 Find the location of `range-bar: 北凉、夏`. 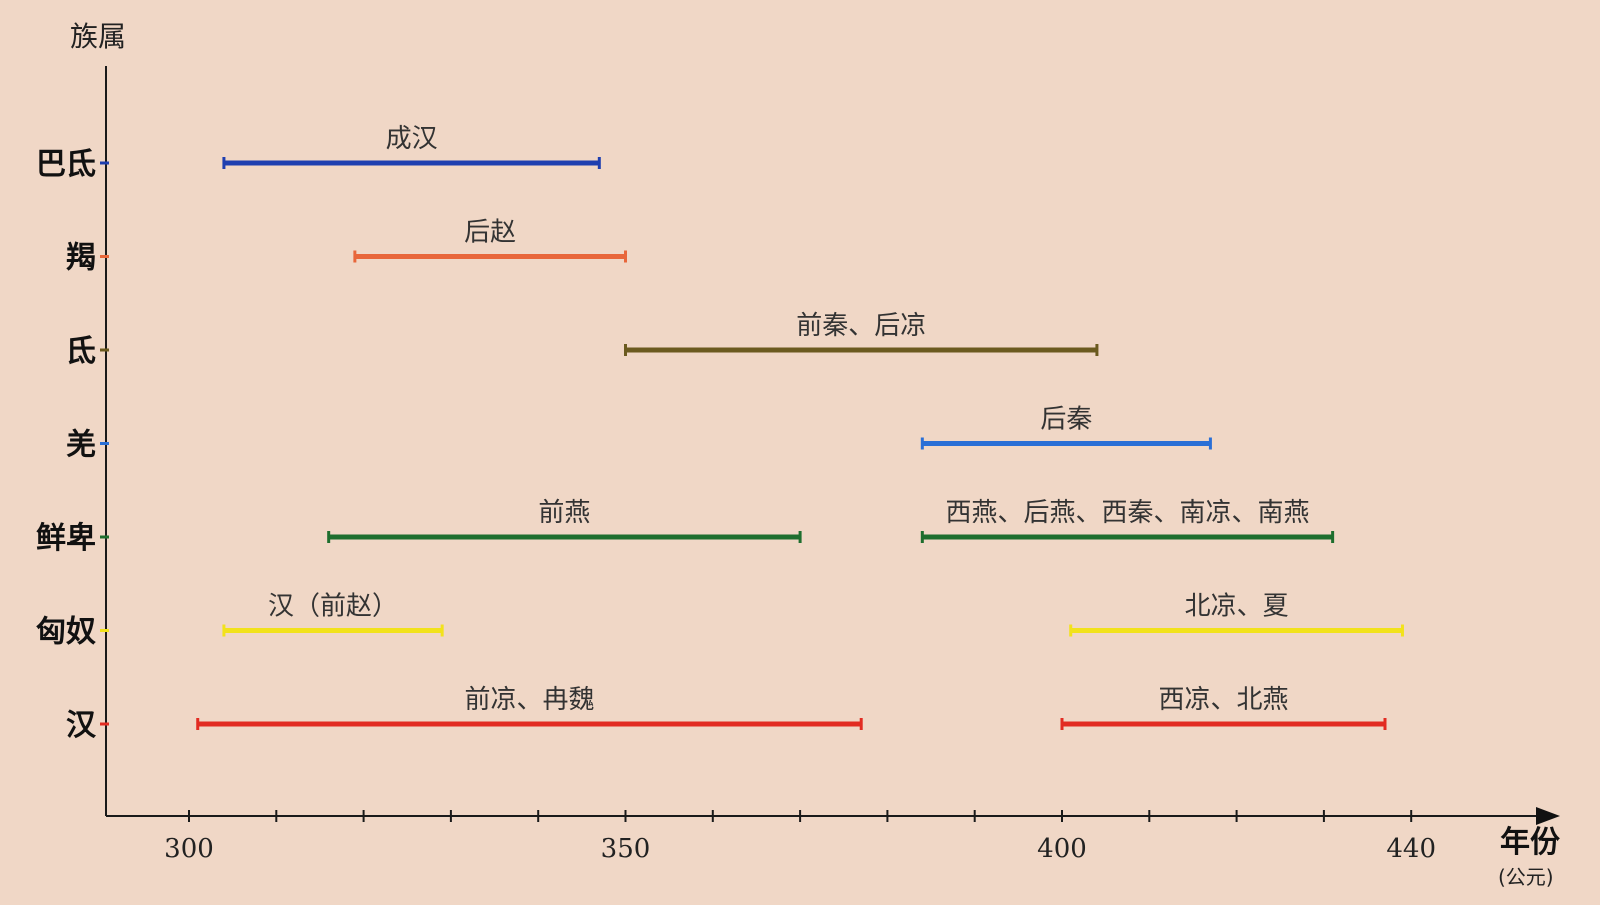

range-bar: 北凉、夏 is located at coordinates (1236, 614).